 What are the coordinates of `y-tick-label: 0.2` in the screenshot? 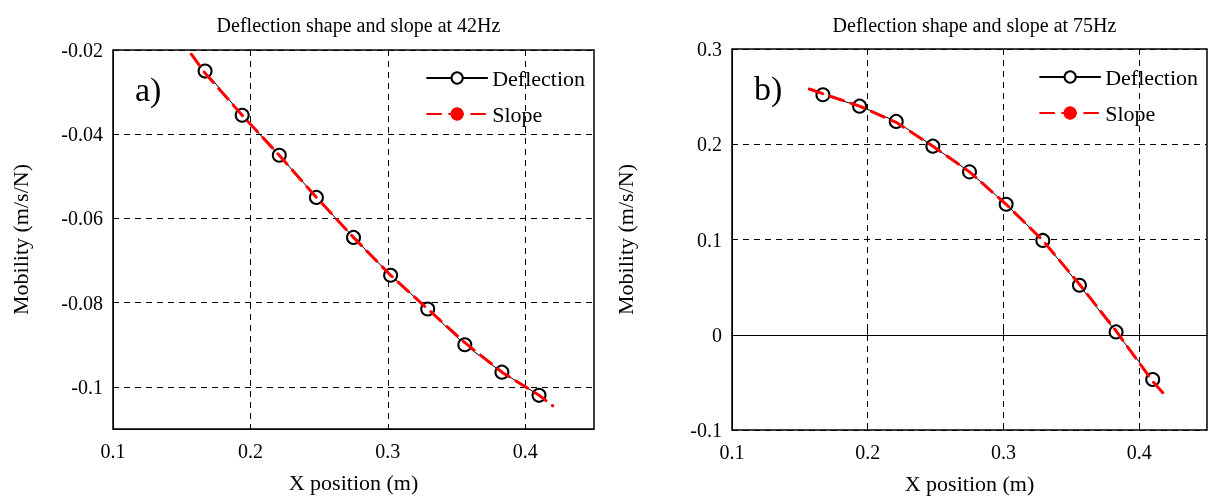 It's located at (709, 144).